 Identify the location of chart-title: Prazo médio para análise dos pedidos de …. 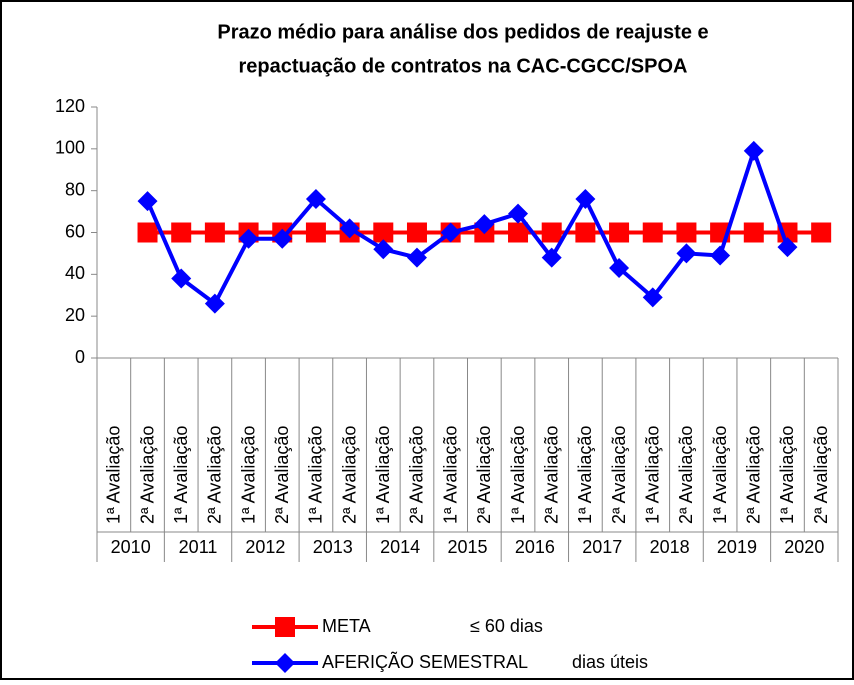
(462, 32).